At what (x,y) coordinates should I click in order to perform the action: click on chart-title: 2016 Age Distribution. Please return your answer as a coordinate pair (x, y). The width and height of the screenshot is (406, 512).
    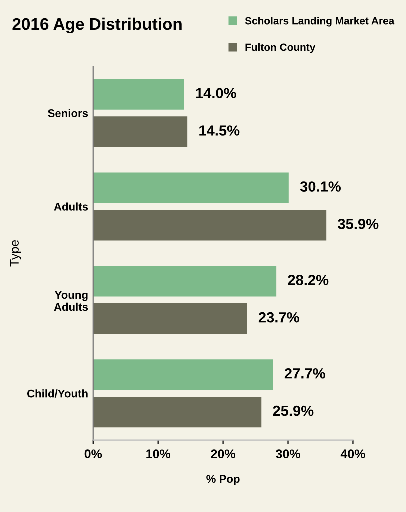
    Looking at the image, I should click on (97, 26).